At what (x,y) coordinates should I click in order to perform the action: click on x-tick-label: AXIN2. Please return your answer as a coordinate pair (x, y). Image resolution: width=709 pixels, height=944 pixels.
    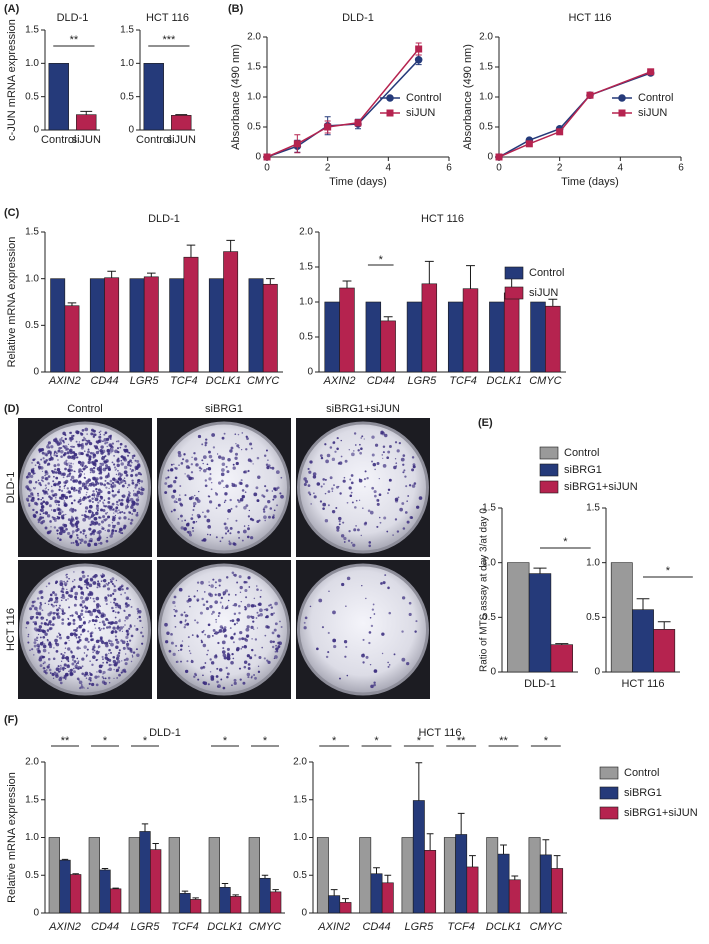
    Looking at the image, I should click on (64, 381).